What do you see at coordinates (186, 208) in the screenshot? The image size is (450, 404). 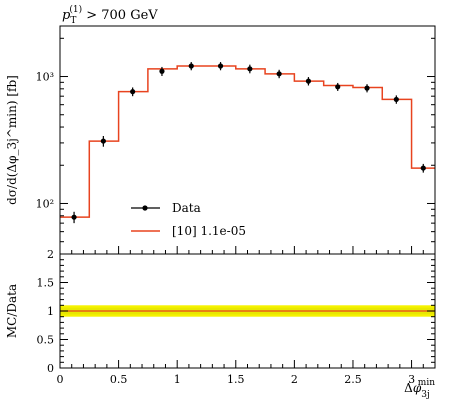 I see `legend-data-label: Data` at bounding box center [186, 208].